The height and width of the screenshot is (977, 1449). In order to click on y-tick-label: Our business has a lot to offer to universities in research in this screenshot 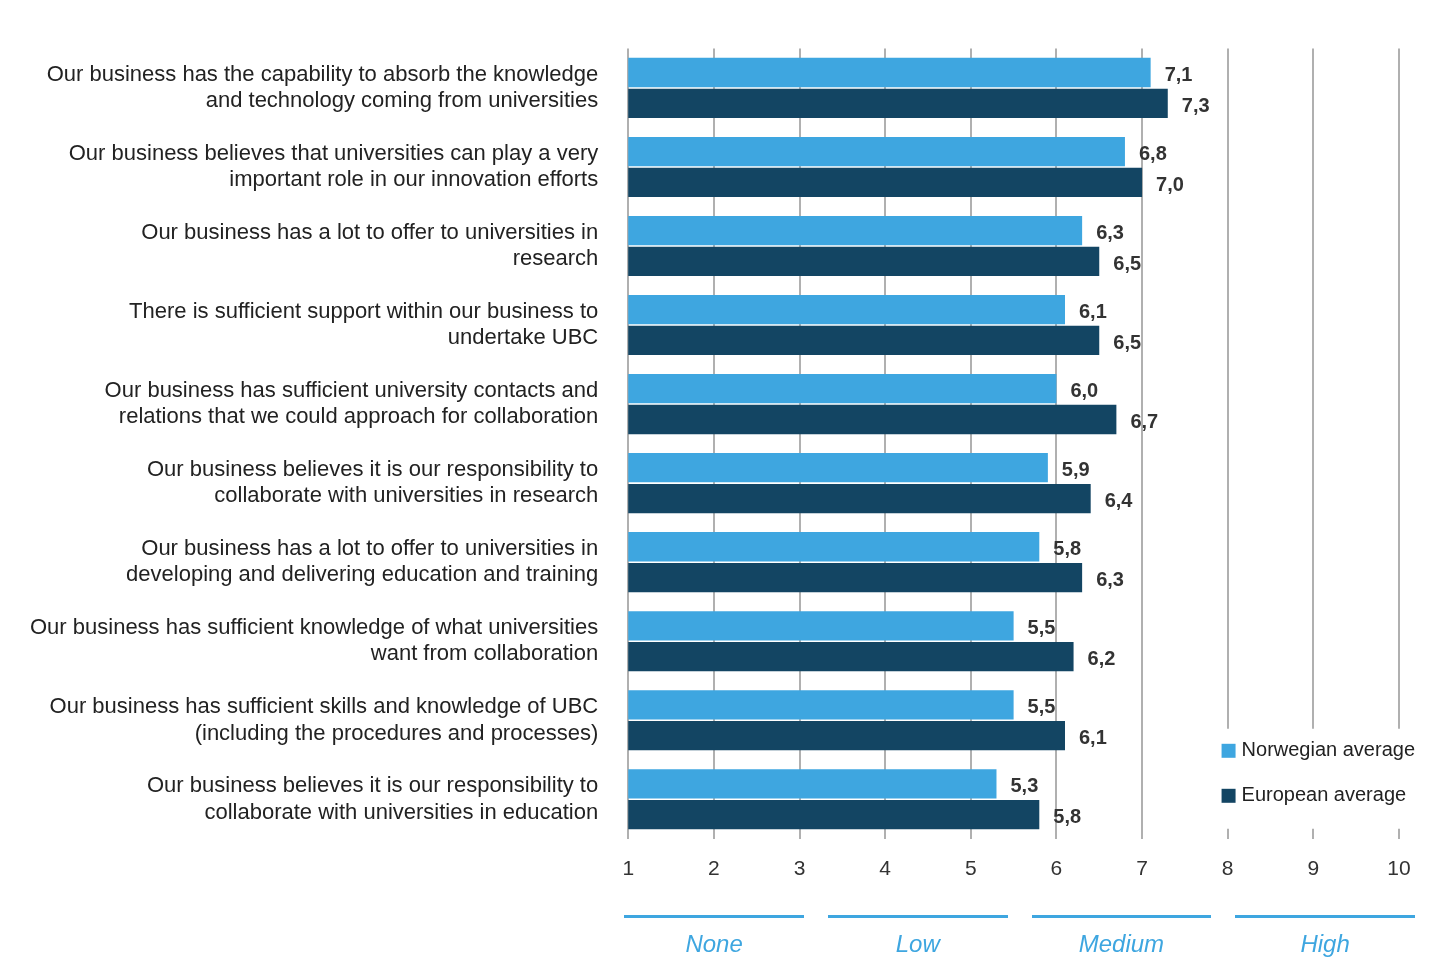, I will do `click(370, 244)`.